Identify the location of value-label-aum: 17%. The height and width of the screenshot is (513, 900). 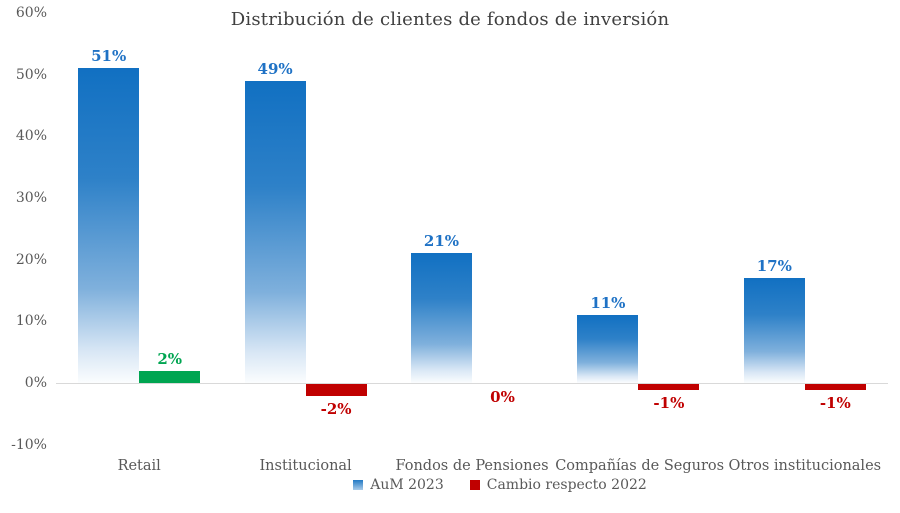
(774, 266).